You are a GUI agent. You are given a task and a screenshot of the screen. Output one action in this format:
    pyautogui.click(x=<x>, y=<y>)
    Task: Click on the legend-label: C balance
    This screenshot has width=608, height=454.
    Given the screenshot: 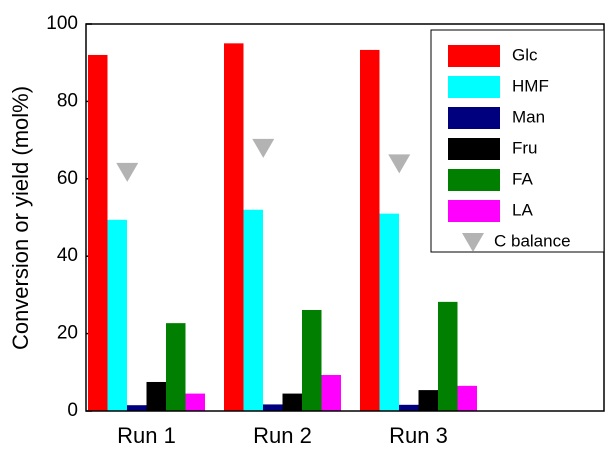 What is the action you would take?
    pyautogui.click(x=532, y=240)
    